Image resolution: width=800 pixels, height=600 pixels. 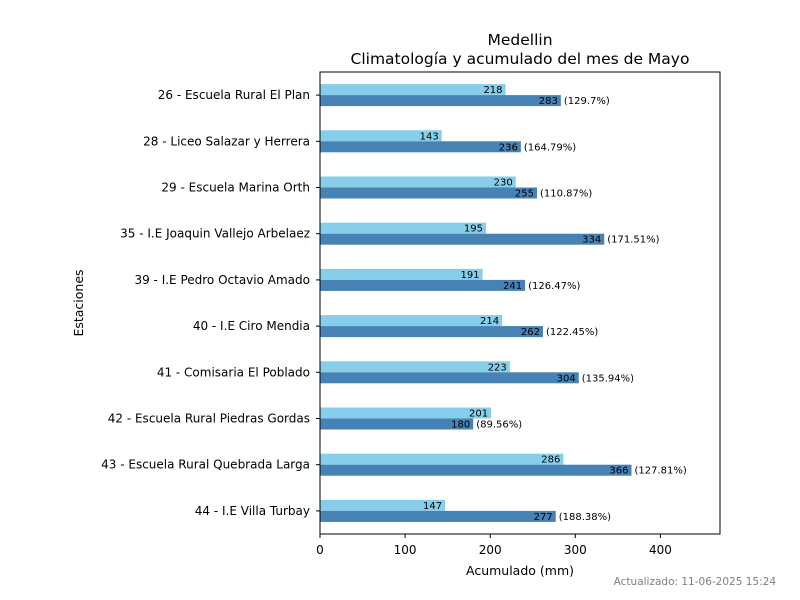 I want to click on bar-value-label: 366, so click(x=618, y=471).